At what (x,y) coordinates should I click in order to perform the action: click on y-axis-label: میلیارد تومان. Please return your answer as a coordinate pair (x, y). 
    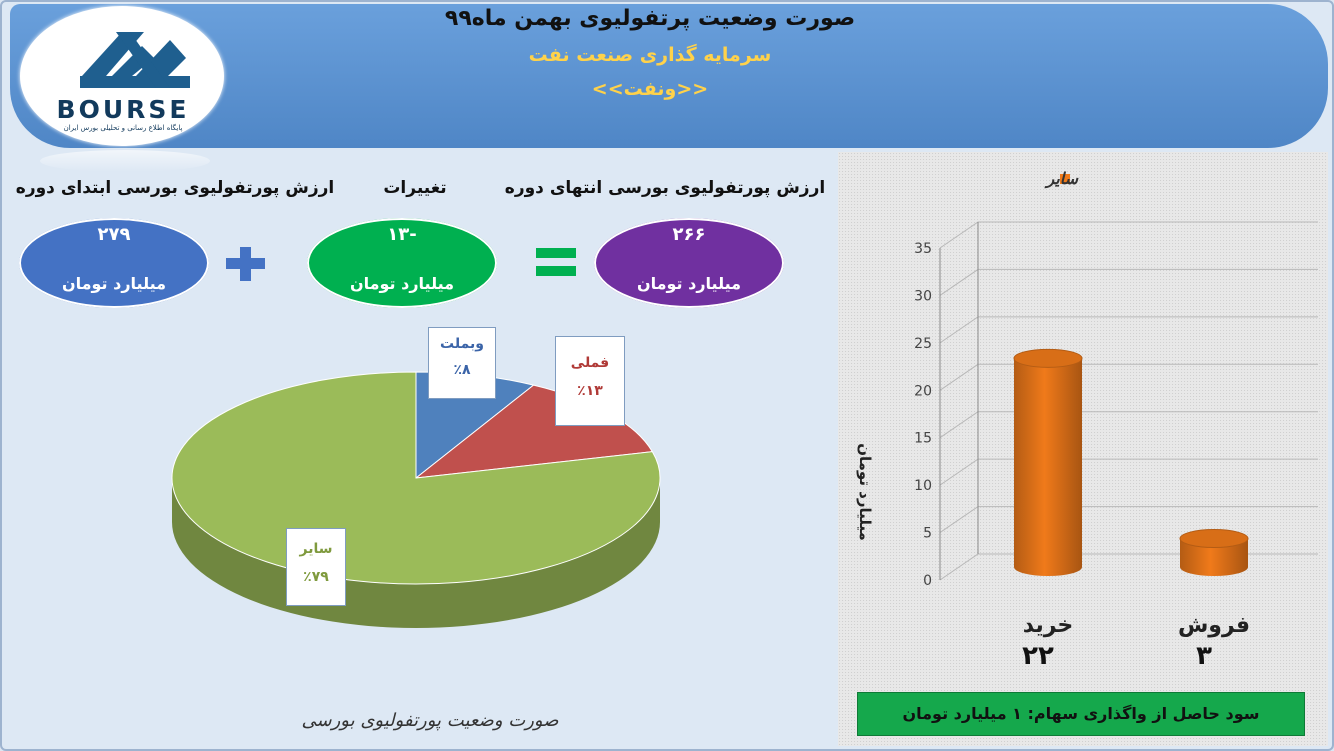
    Looking at the image, I should click on (865, 492).